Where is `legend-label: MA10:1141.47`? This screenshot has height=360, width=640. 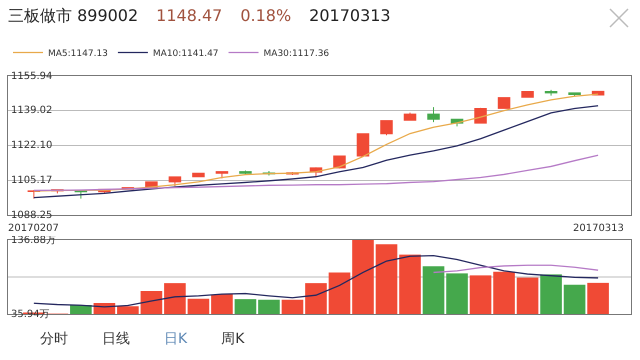 legend-label: MA10:1141.47 is located at coordinates (185, 53).